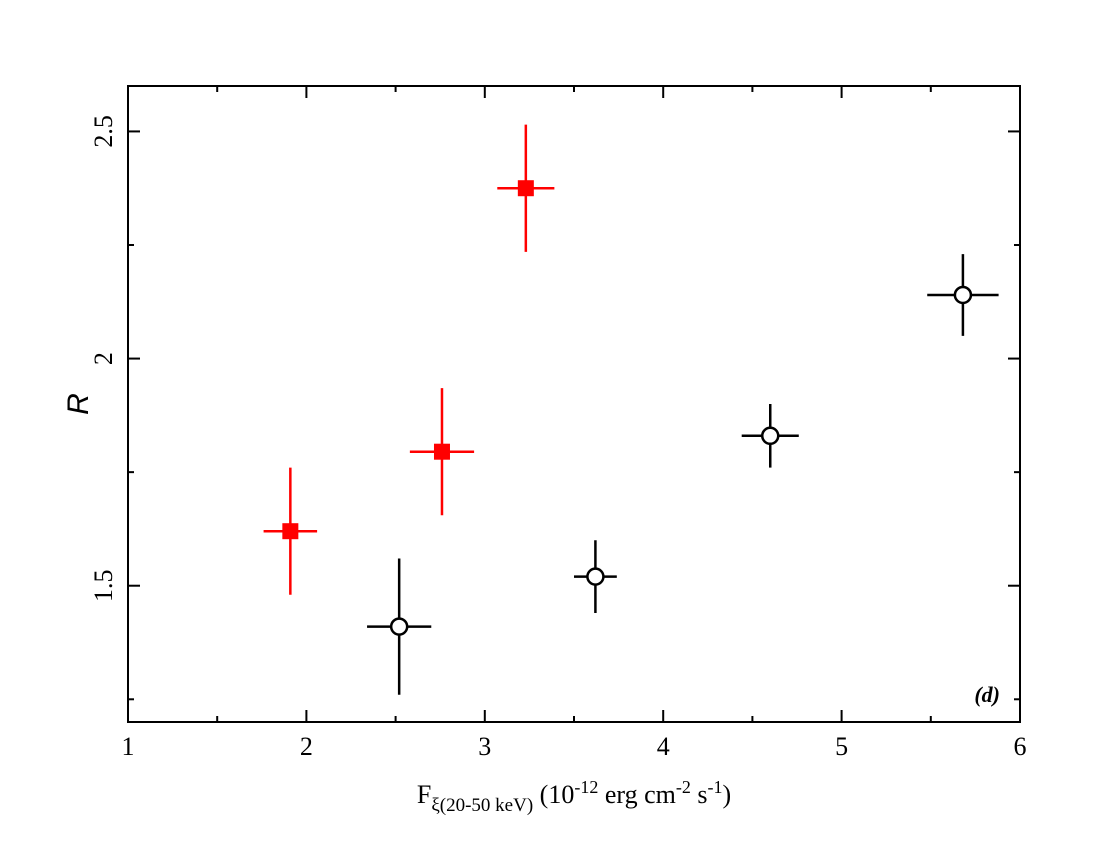  I want to click on y-tick-label: 1.5, so click(103, 585).